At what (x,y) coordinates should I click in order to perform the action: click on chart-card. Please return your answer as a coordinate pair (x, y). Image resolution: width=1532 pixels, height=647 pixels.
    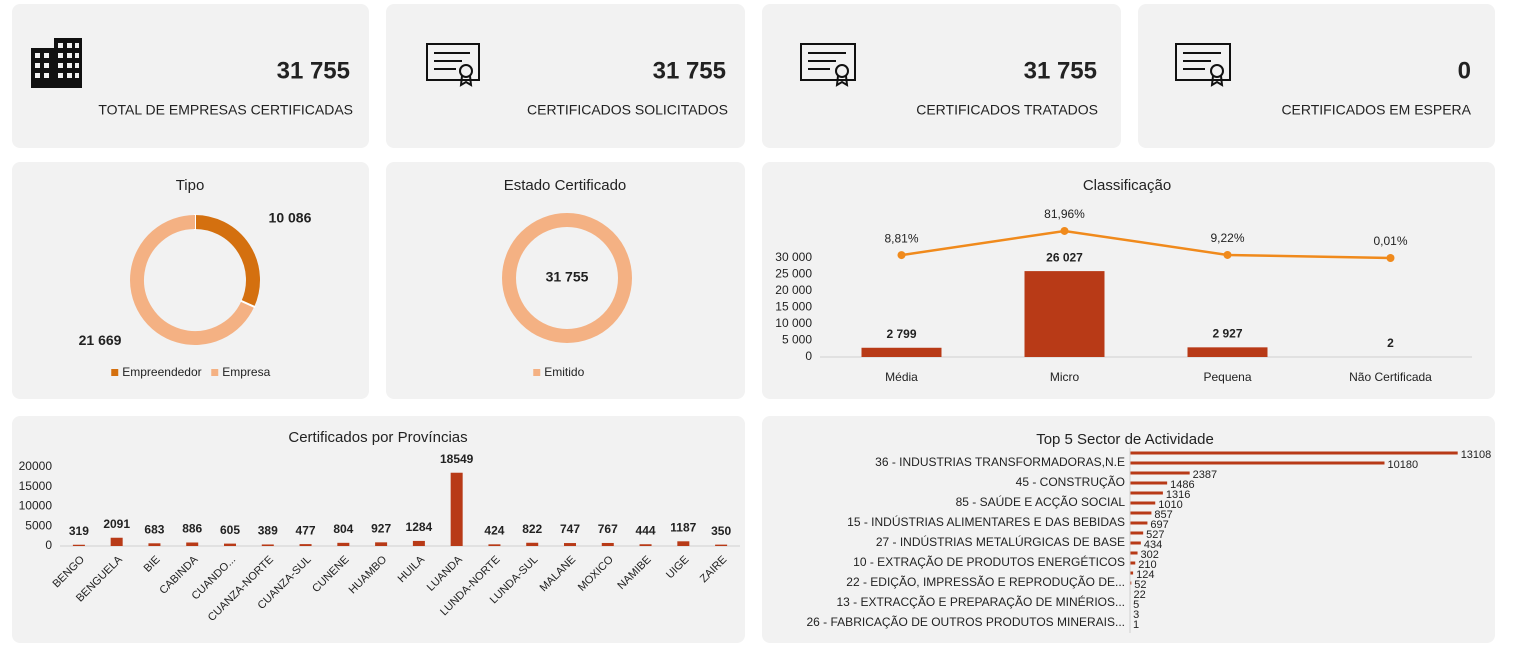
    Looking at the image, I should click on (565, 280).